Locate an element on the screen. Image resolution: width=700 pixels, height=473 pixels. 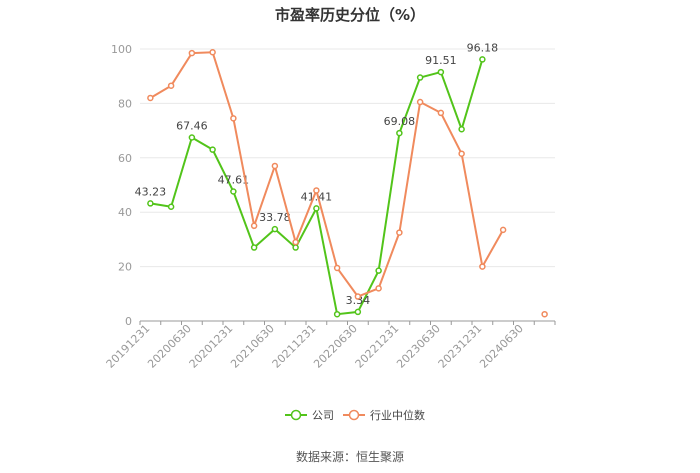
data-label: 3.34 is located at coordinates (358, 300).